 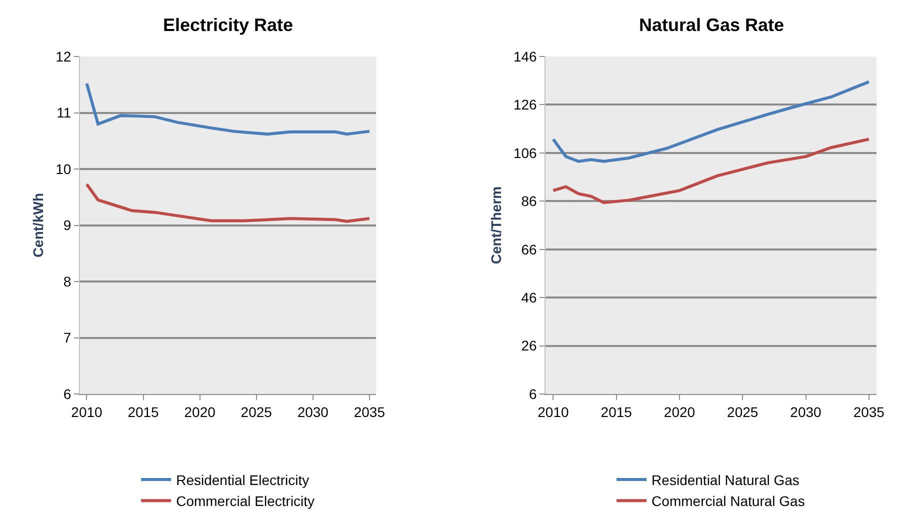 I want to click on y-tick-label: 12, so click(x=64, y=56).